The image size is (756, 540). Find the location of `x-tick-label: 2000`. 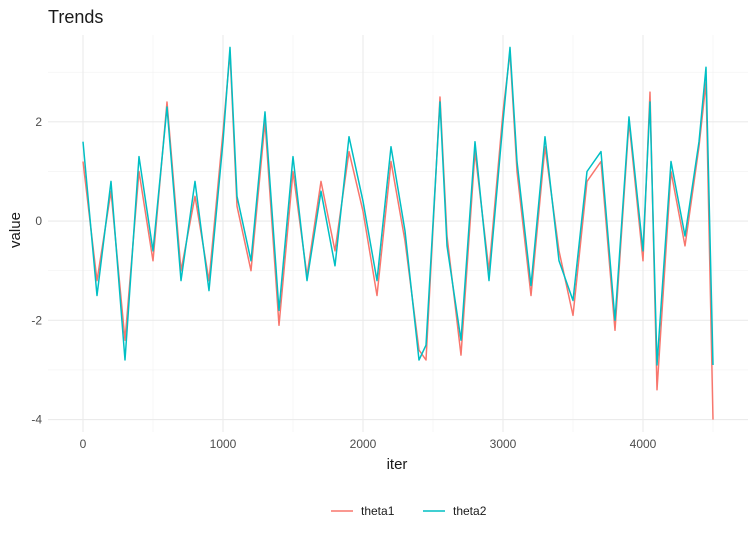

x-tick-label: 2000 is located at coordinates (363, 444).